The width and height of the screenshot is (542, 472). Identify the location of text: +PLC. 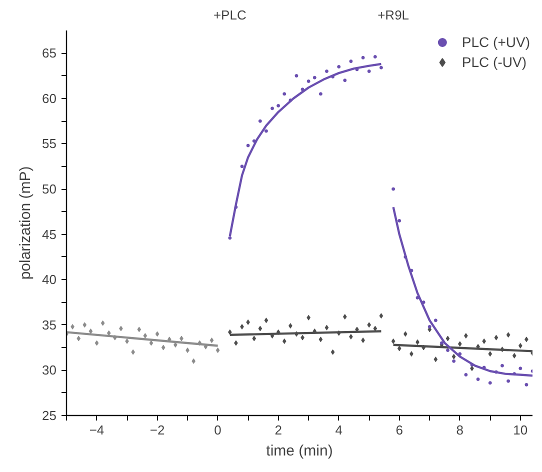
(229, 15).